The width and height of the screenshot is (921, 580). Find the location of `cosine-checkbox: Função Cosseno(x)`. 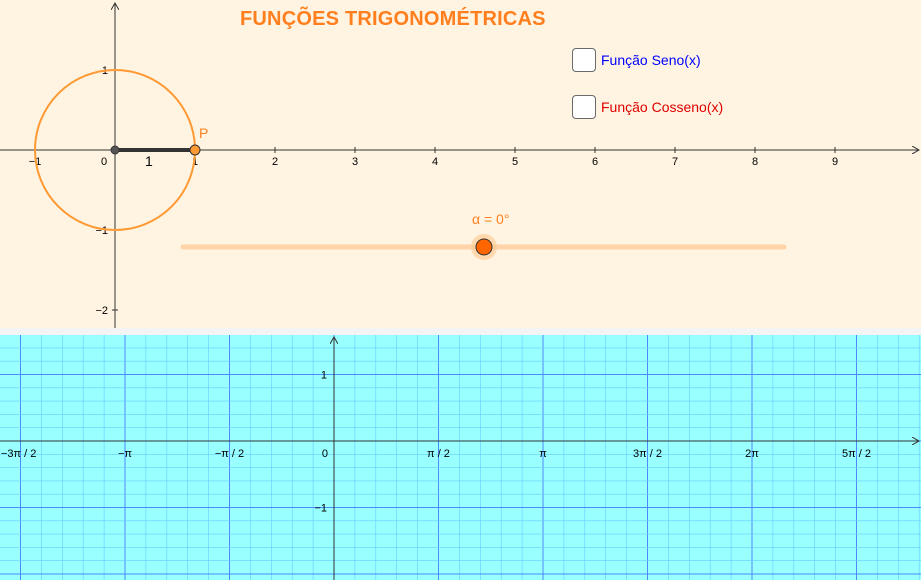

cosine-checkbox: Função Cosseno(x) is located at coordinates (647, 107).